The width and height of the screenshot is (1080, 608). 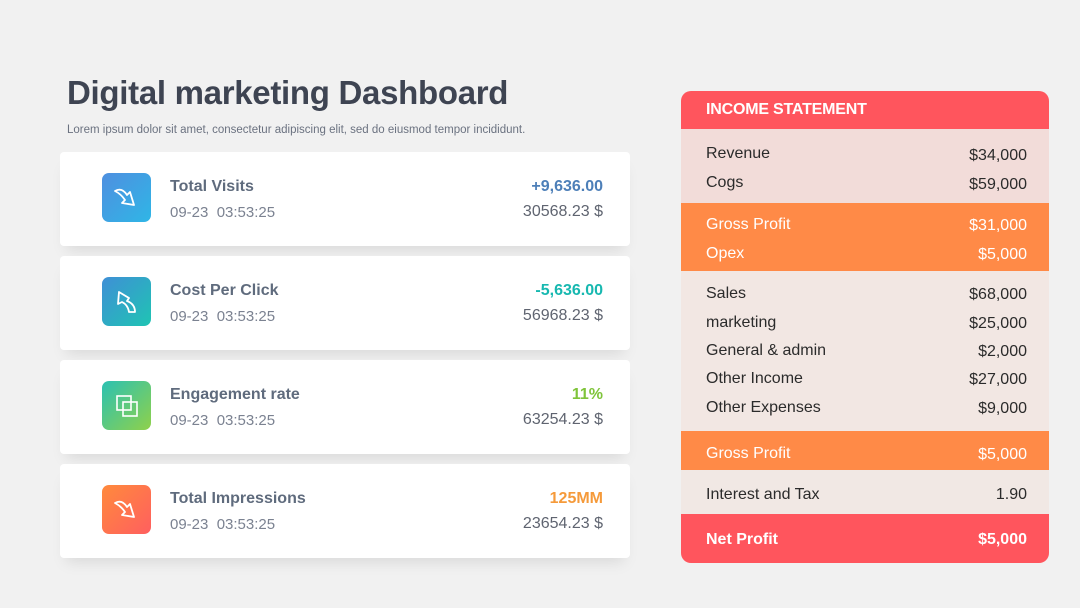 What do you see at coordinates (786, 109) in the screenshot?
I see `income-statement-title: INCOME STATEMENT` at bounding box center [786, 109].